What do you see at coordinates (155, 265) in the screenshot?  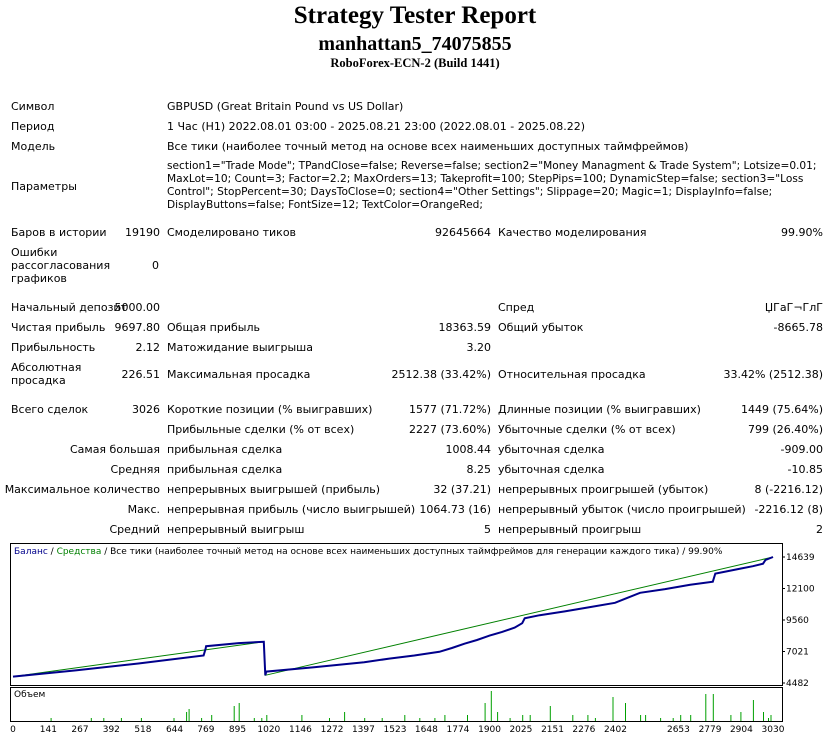 I see `errors-value: 0` at bounding box center [155, 265].